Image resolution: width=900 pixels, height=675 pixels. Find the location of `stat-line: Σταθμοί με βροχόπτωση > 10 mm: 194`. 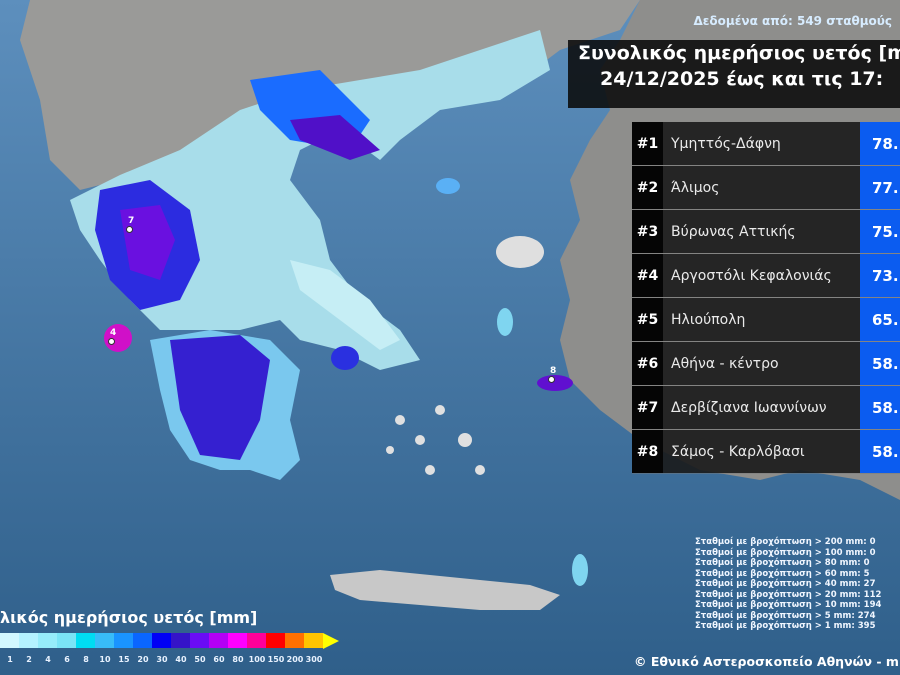

stat-line: Σταθμοί με βροχόπτωση > 10 mm: 194 is located at coordinates (788, 605).